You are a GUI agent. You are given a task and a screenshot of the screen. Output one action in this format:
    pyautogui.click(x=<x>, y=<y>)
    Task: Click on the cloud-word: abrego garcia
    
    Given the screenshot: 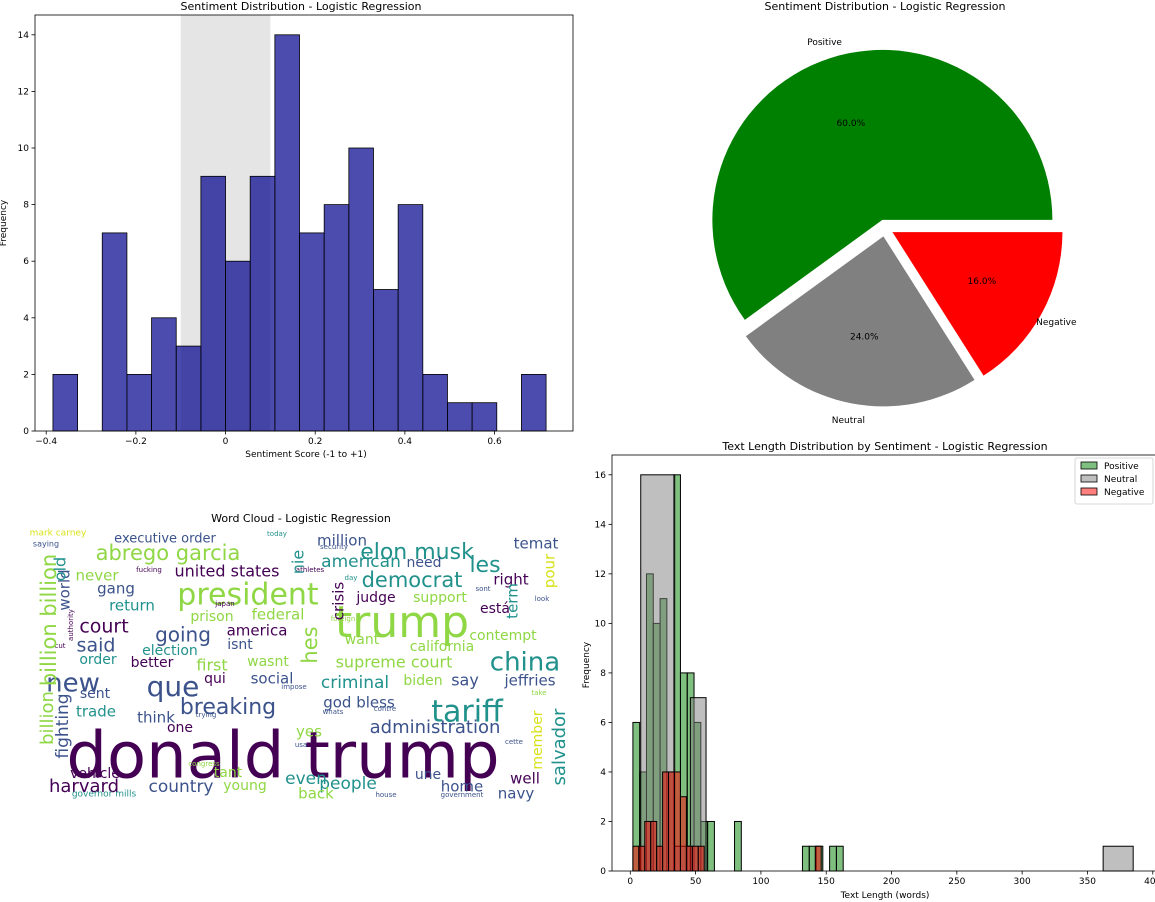 What is the action you would take?
    pyautogui.click(x=168, y=553)
    